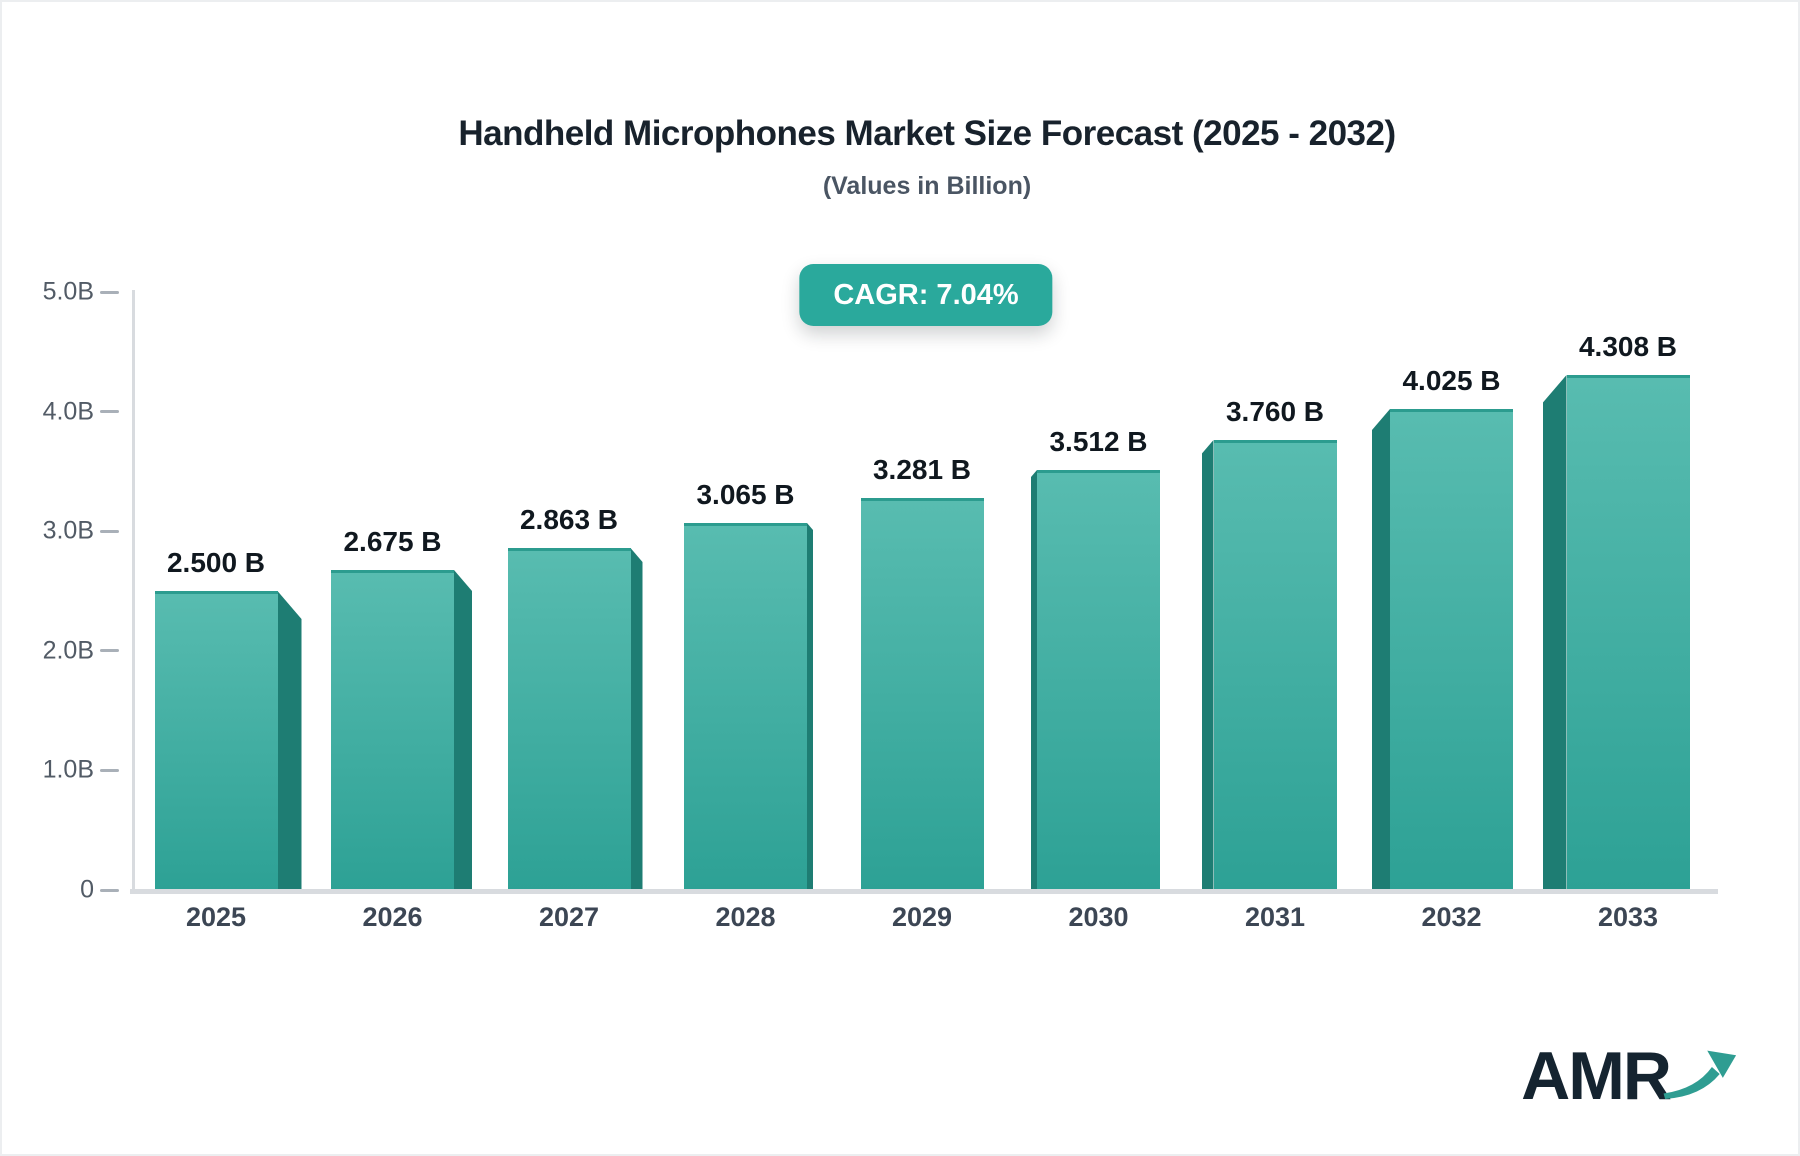  I want to click on x-axis-label: 2033, so click(1628, 917).